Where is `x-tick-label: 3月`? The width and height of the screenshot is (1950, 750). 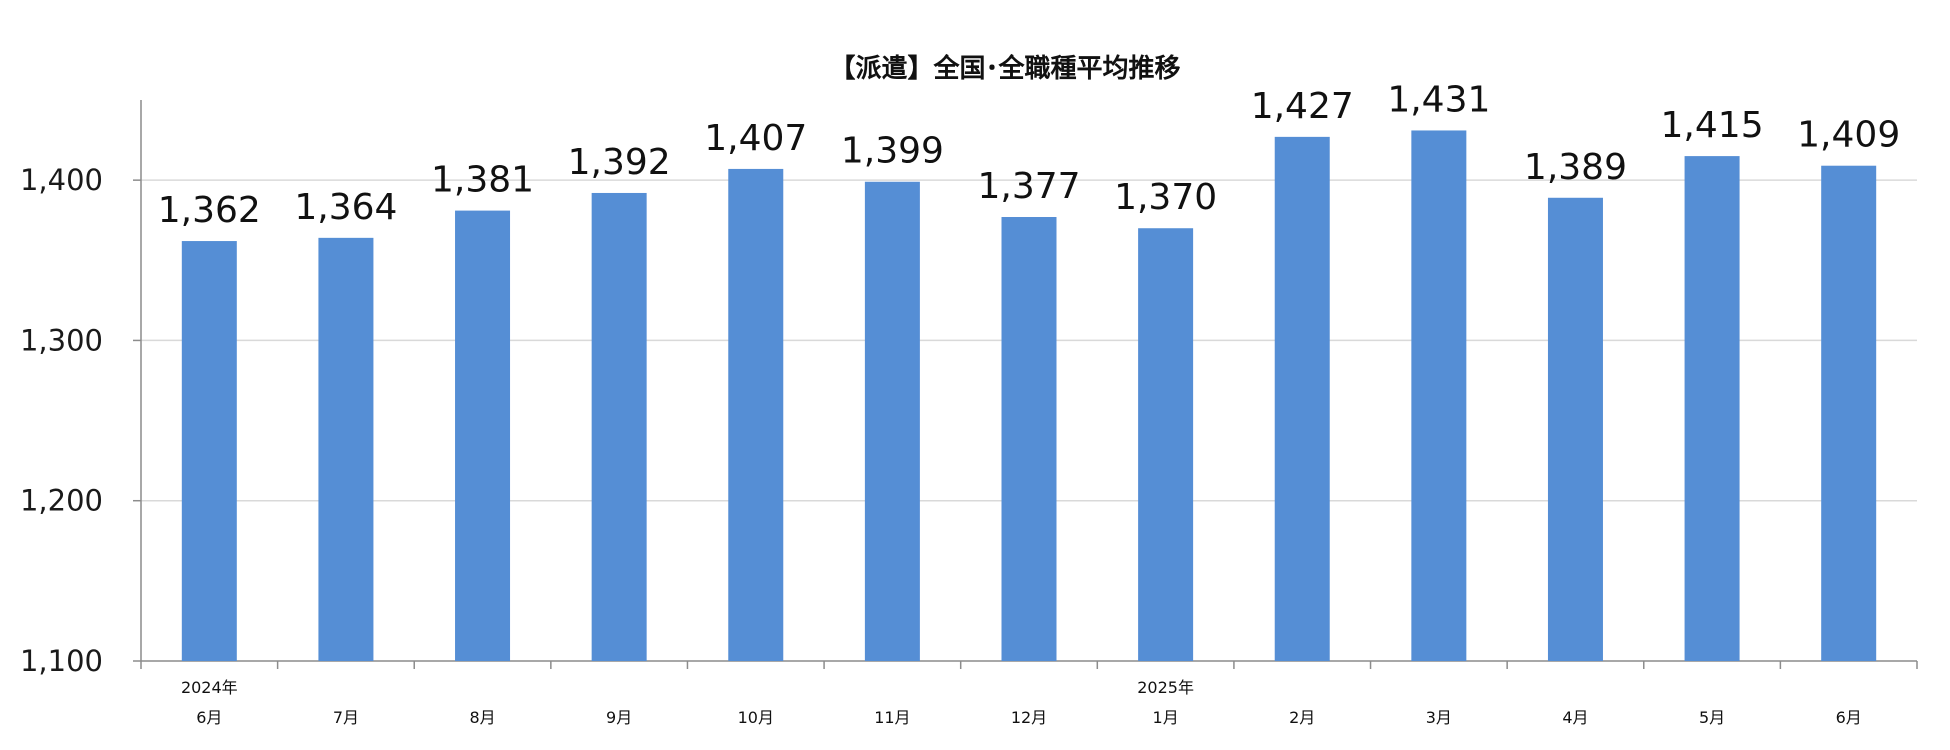 x-tick-label: 3月 is located at coordinates (1439, 717).